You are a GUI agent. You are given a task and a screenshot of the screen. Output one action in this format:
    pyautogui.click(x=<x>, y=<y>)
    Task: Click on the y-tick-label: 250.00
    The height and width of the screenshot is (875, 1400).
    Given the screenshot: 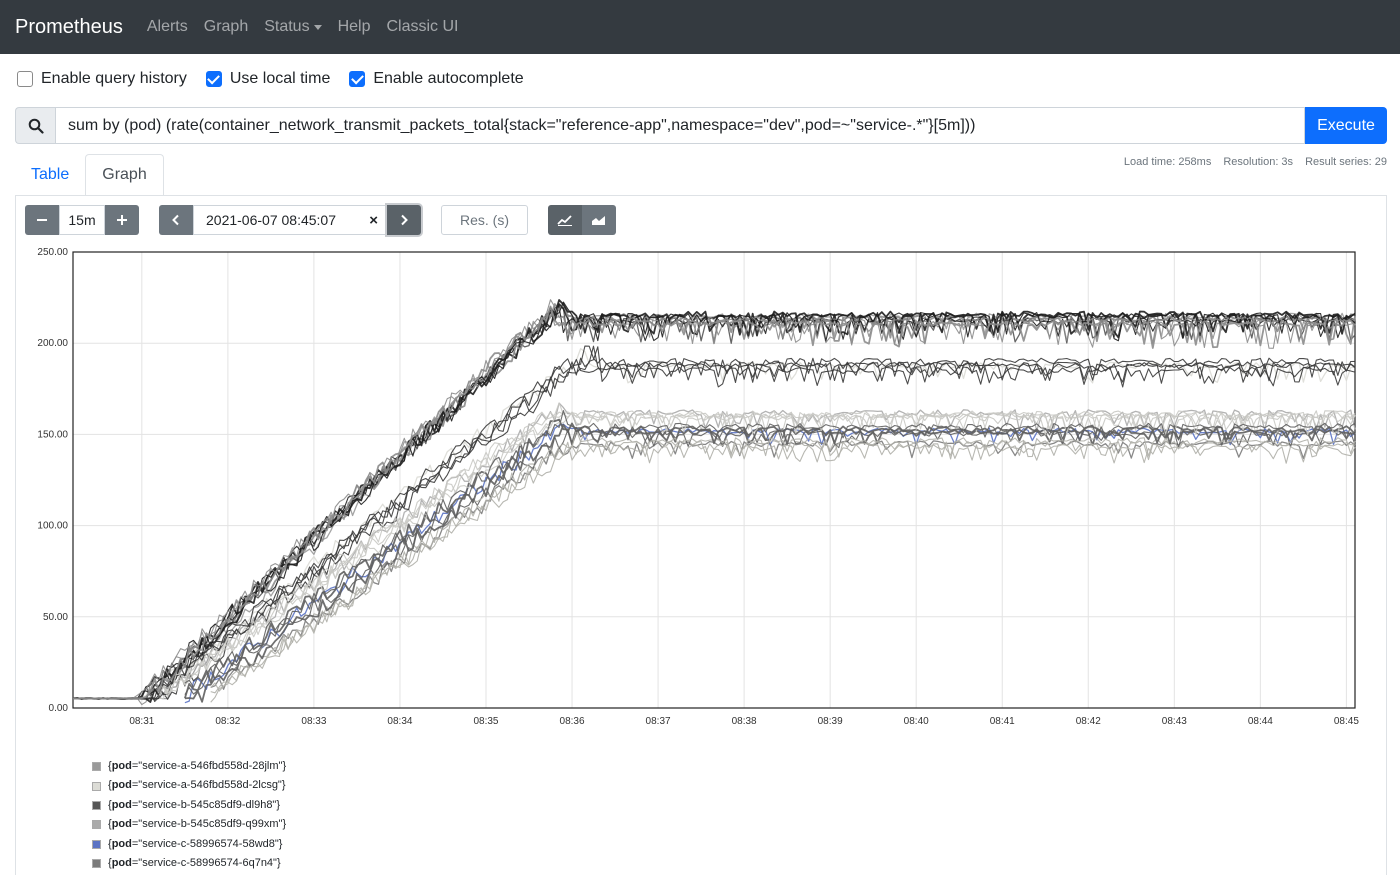 What is the action you would take?
    pyautogui.click(x=52, y=252)
    